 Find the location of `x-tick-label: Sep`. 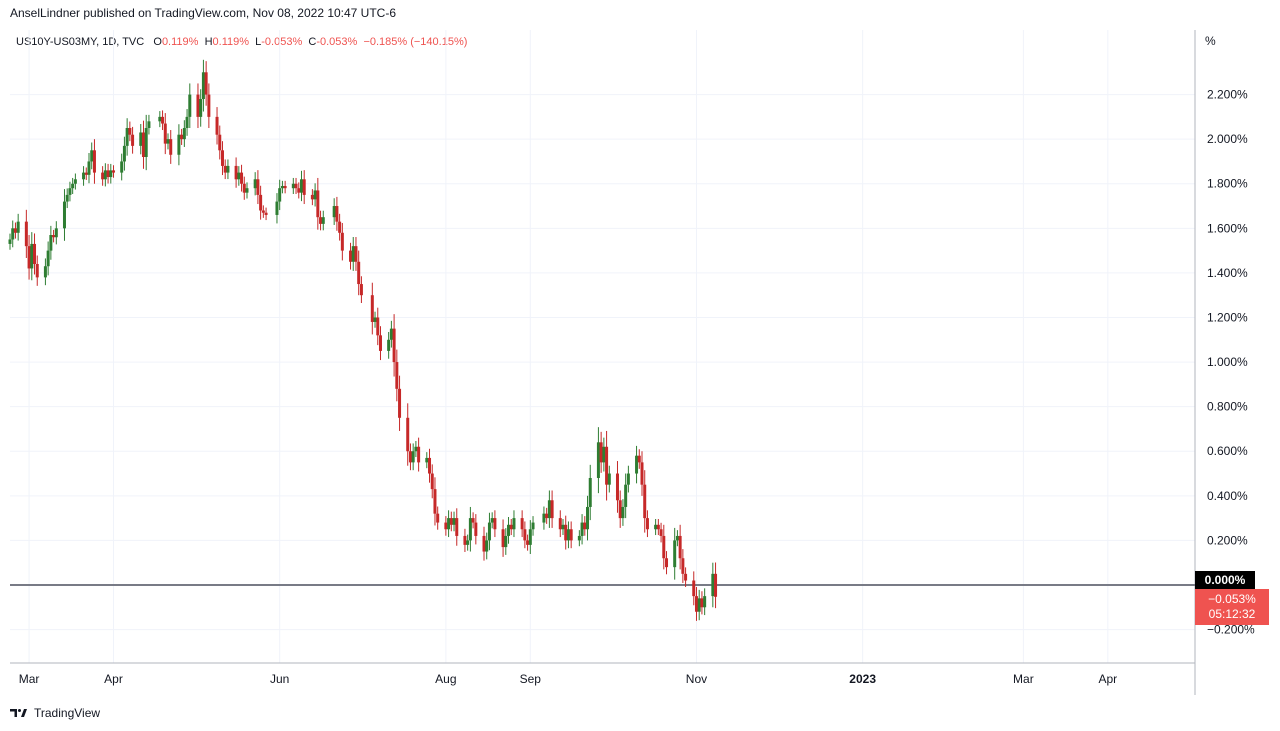

x-tick-label: Sep is located at coordinates (531, 679).